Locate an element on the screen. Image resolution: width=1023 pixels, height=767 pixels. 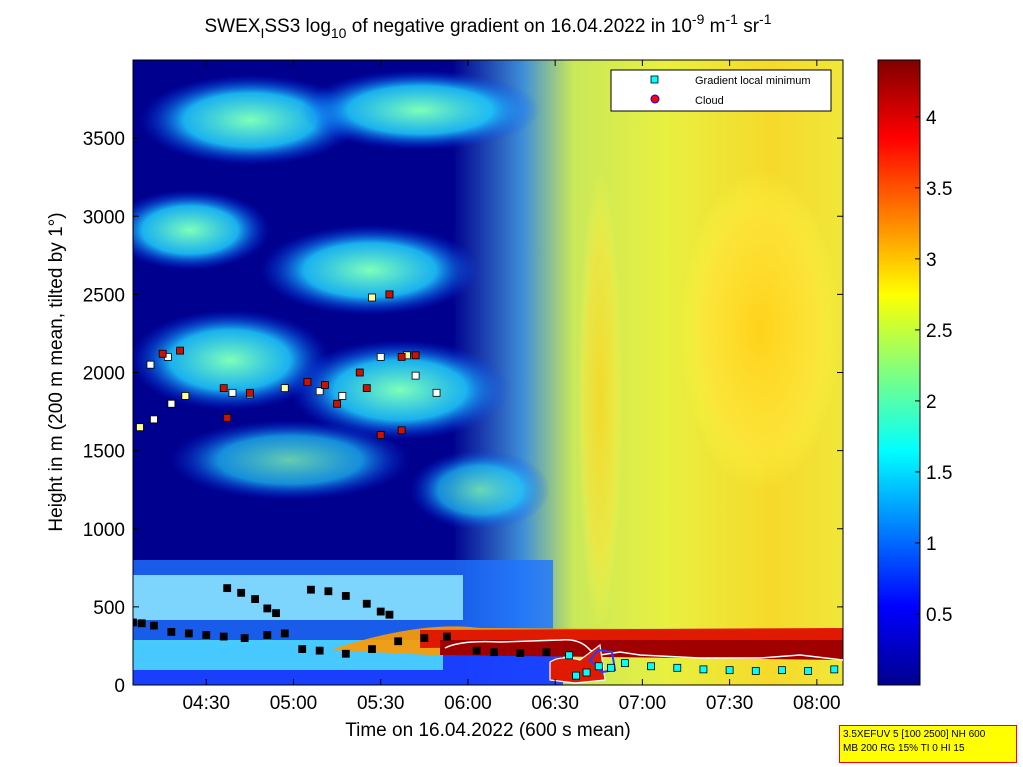
x-tick-label-4: 06:30 is located at coordinates (555, 703).